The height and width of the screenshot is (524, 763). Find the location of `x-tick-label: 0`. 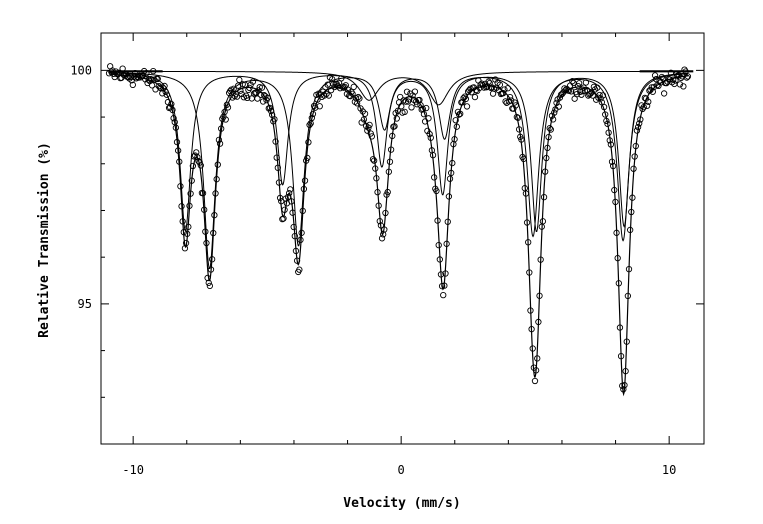

x-tick-label: 0 is located at coordinates (401, 470).